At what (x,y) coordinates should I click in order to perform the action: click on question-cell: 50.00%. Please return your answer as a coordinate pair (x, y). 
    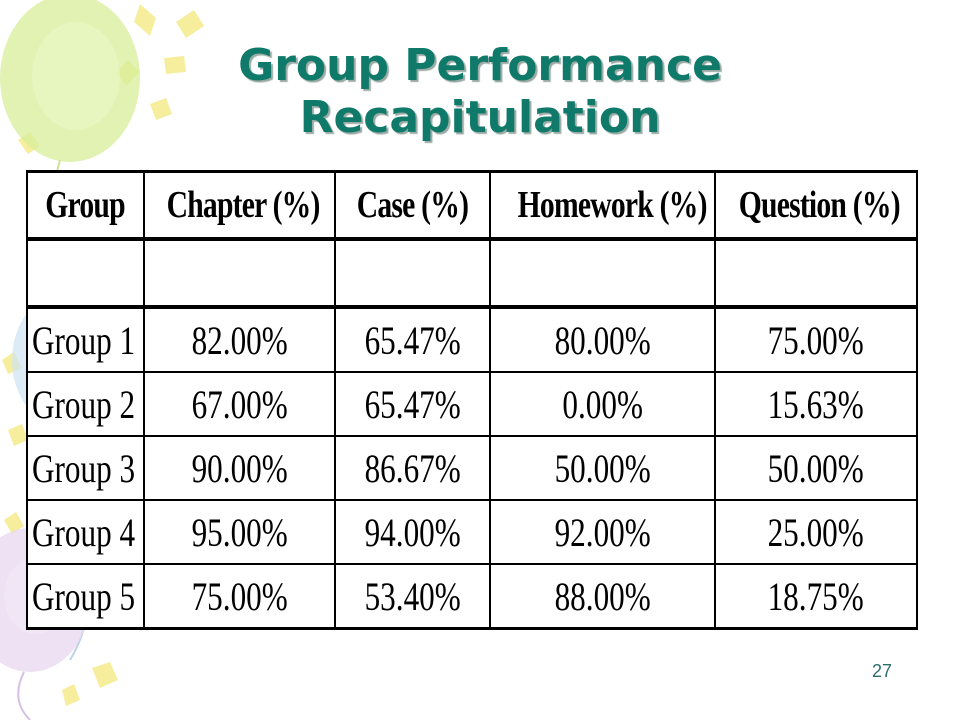
    Looking at the image, I should click on (816, 468).